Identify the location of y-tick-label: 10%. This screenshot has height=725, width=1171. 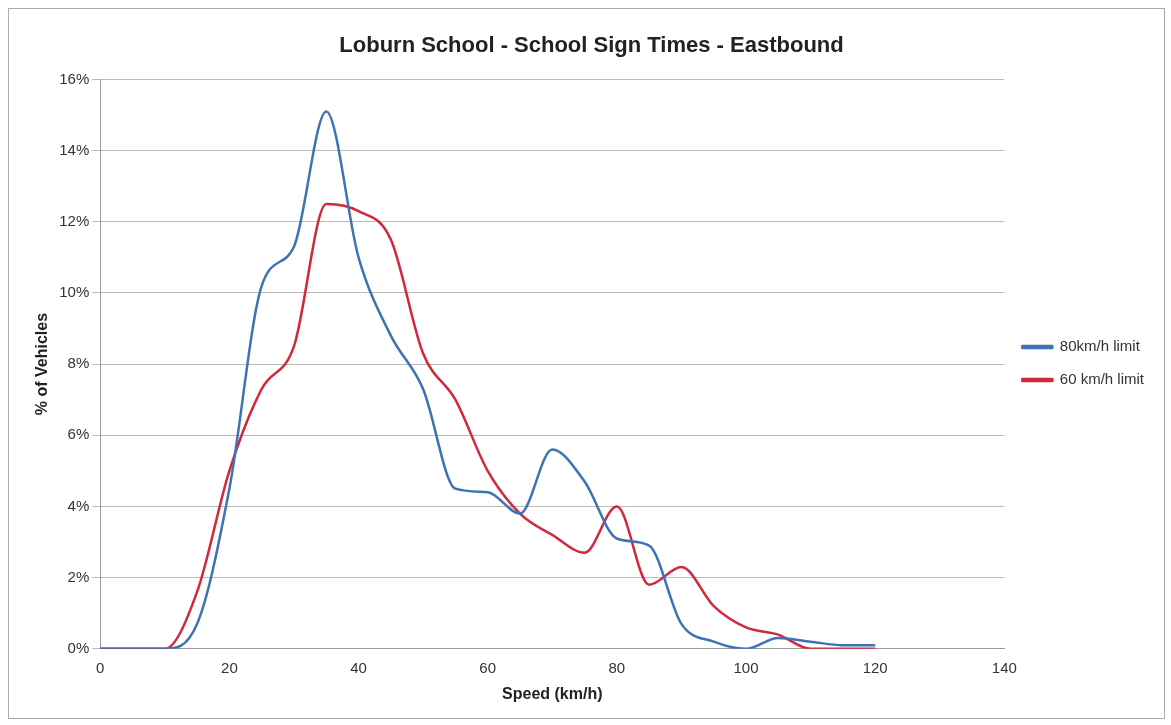
(74, 292).